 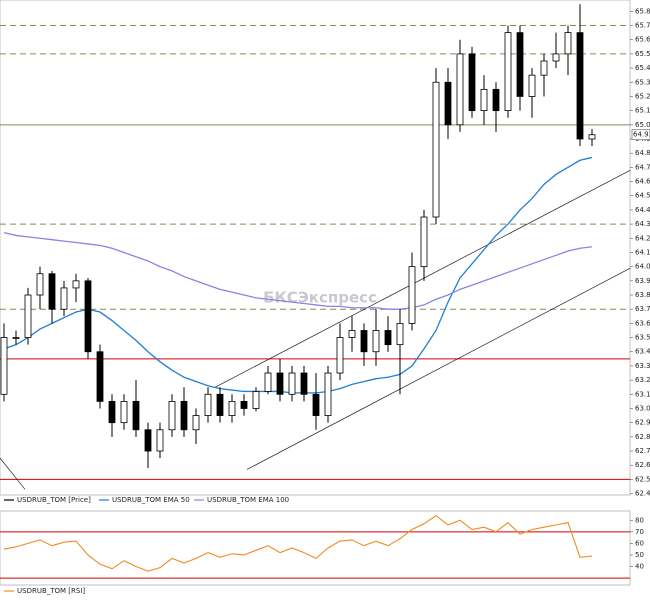 What do you see at coordinates (642, 167) in the screenshot?
I see `y-tick-label: 64.7` at bounding box center [642, 167].